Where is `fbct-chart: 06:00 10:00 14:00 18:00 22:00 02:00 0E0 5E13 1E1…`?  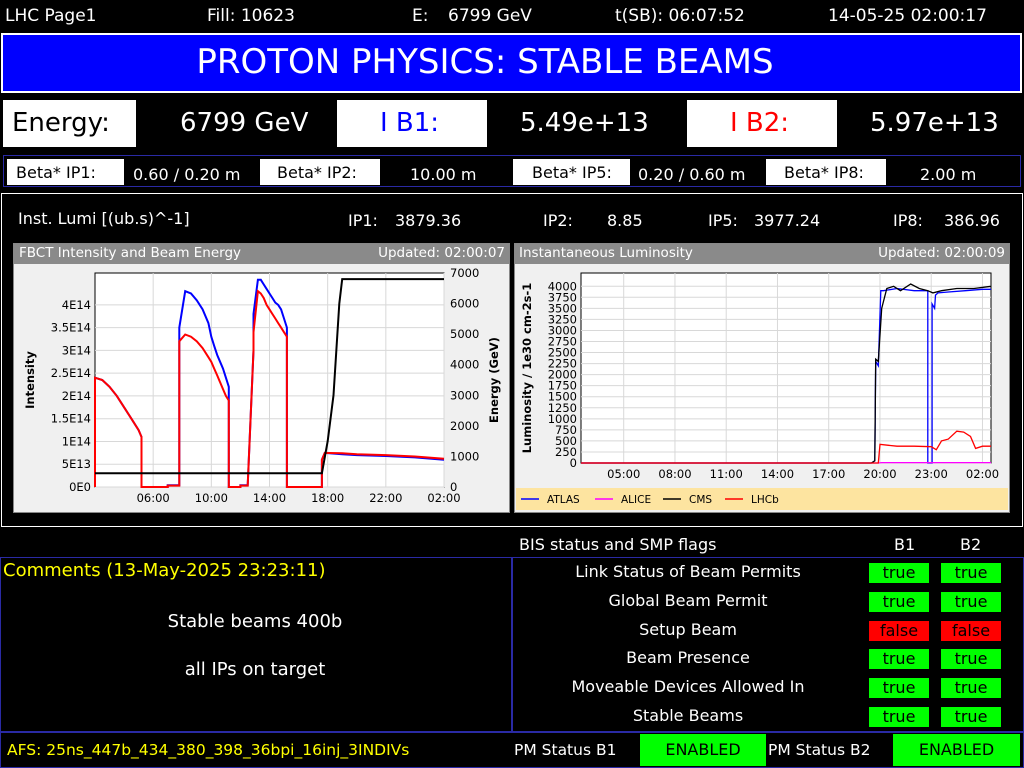
fbct-chart: 06:00 10:00 14:00 18:00 22:00 02:00 0E0 5E13 1E1… is located at coordinates (262, 385).